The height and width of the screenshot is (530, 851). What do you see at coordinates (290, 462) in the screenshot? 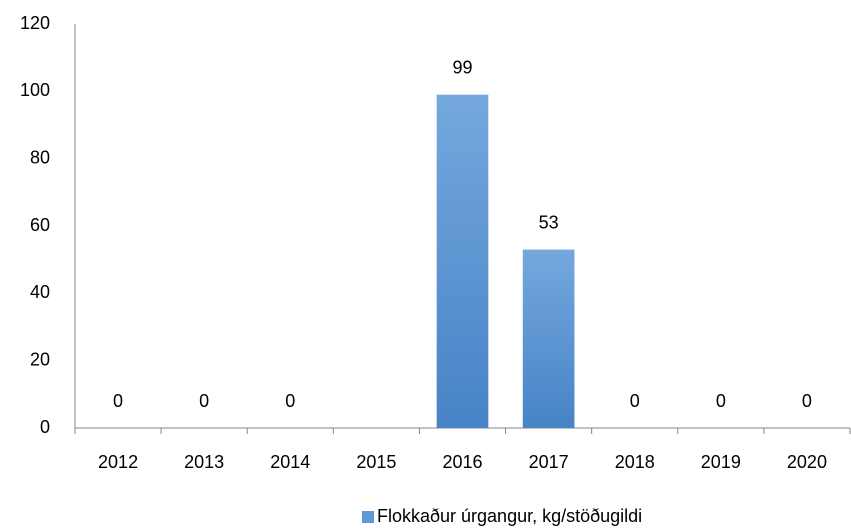
I see `x-tick-label: 2014` at bounding box center [290, 462].